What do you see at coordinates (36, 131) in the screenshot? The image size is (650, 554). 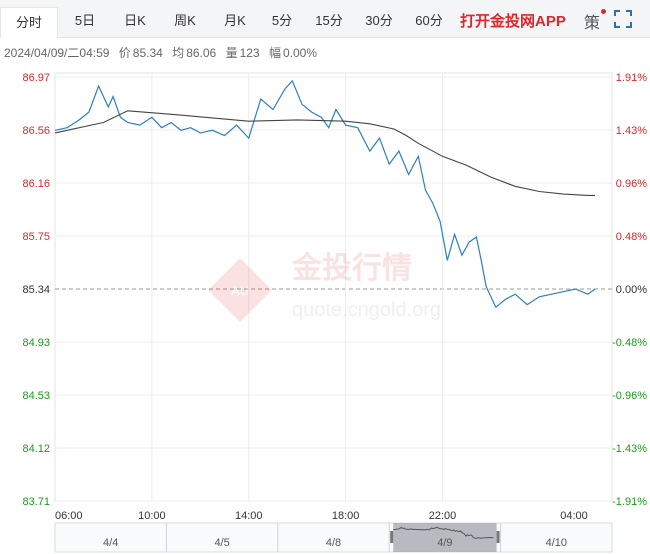 I see `y-tick-label: 86.56` at bounding box center [36, 131].